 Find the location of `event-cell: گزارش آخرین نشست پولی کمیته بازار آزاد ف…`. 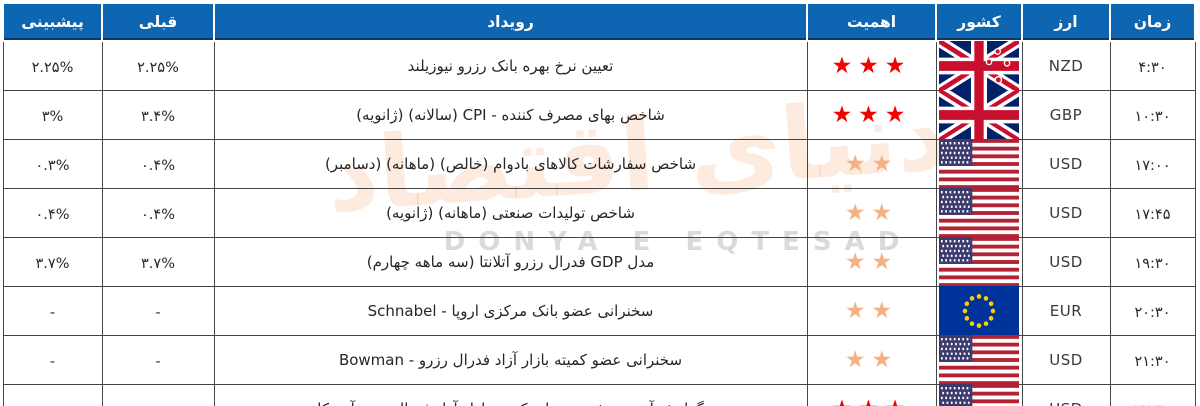

event-cell: گزارش آخرین نشست پولی کمیته بازار آزاد ف… is located at coordinates (510, 395).